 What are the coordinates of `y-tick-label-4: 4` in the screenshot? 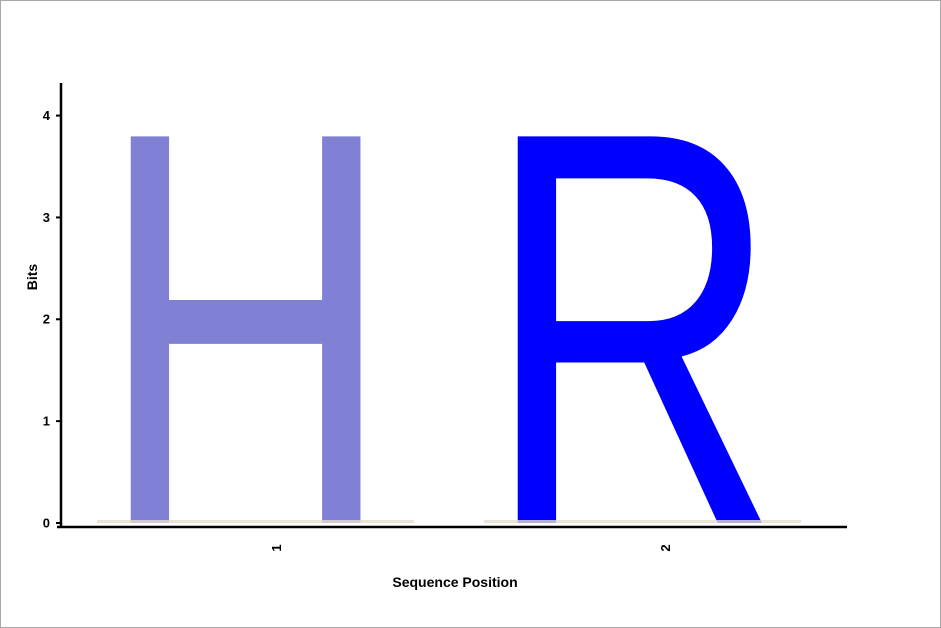 It's located at (47, 115).